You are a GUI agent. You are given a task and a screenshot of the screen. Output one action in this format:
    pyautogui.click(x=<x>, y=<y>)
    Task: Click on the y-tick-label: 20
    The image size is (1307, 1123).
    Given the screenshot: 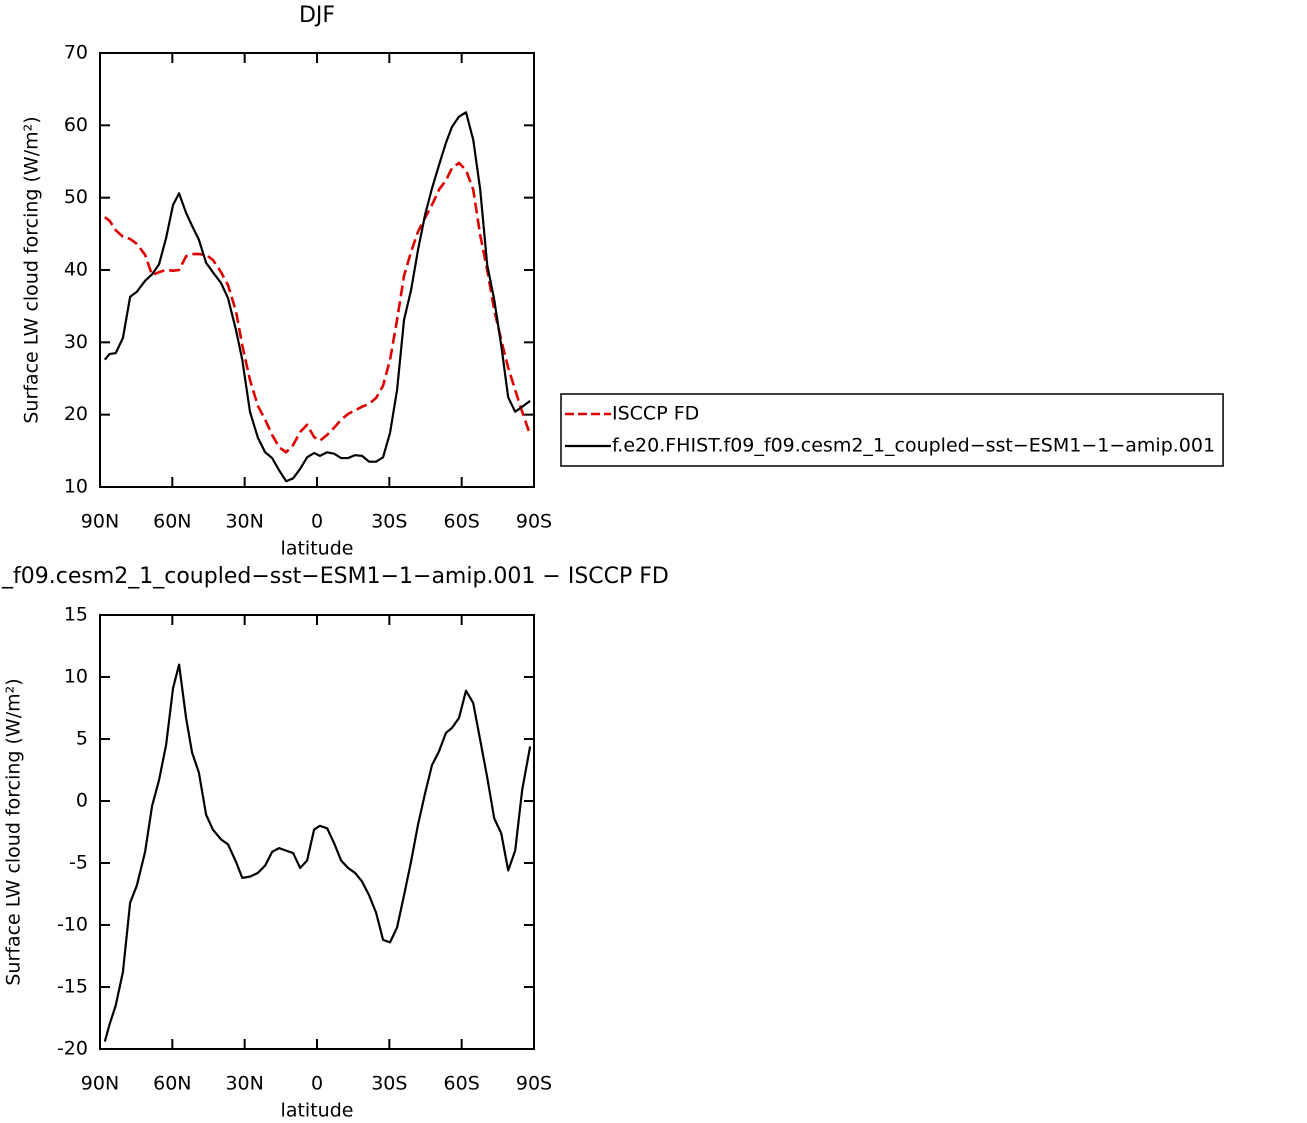 What is the action you would take?
    pyautogui.click(x=76, y=414)
    